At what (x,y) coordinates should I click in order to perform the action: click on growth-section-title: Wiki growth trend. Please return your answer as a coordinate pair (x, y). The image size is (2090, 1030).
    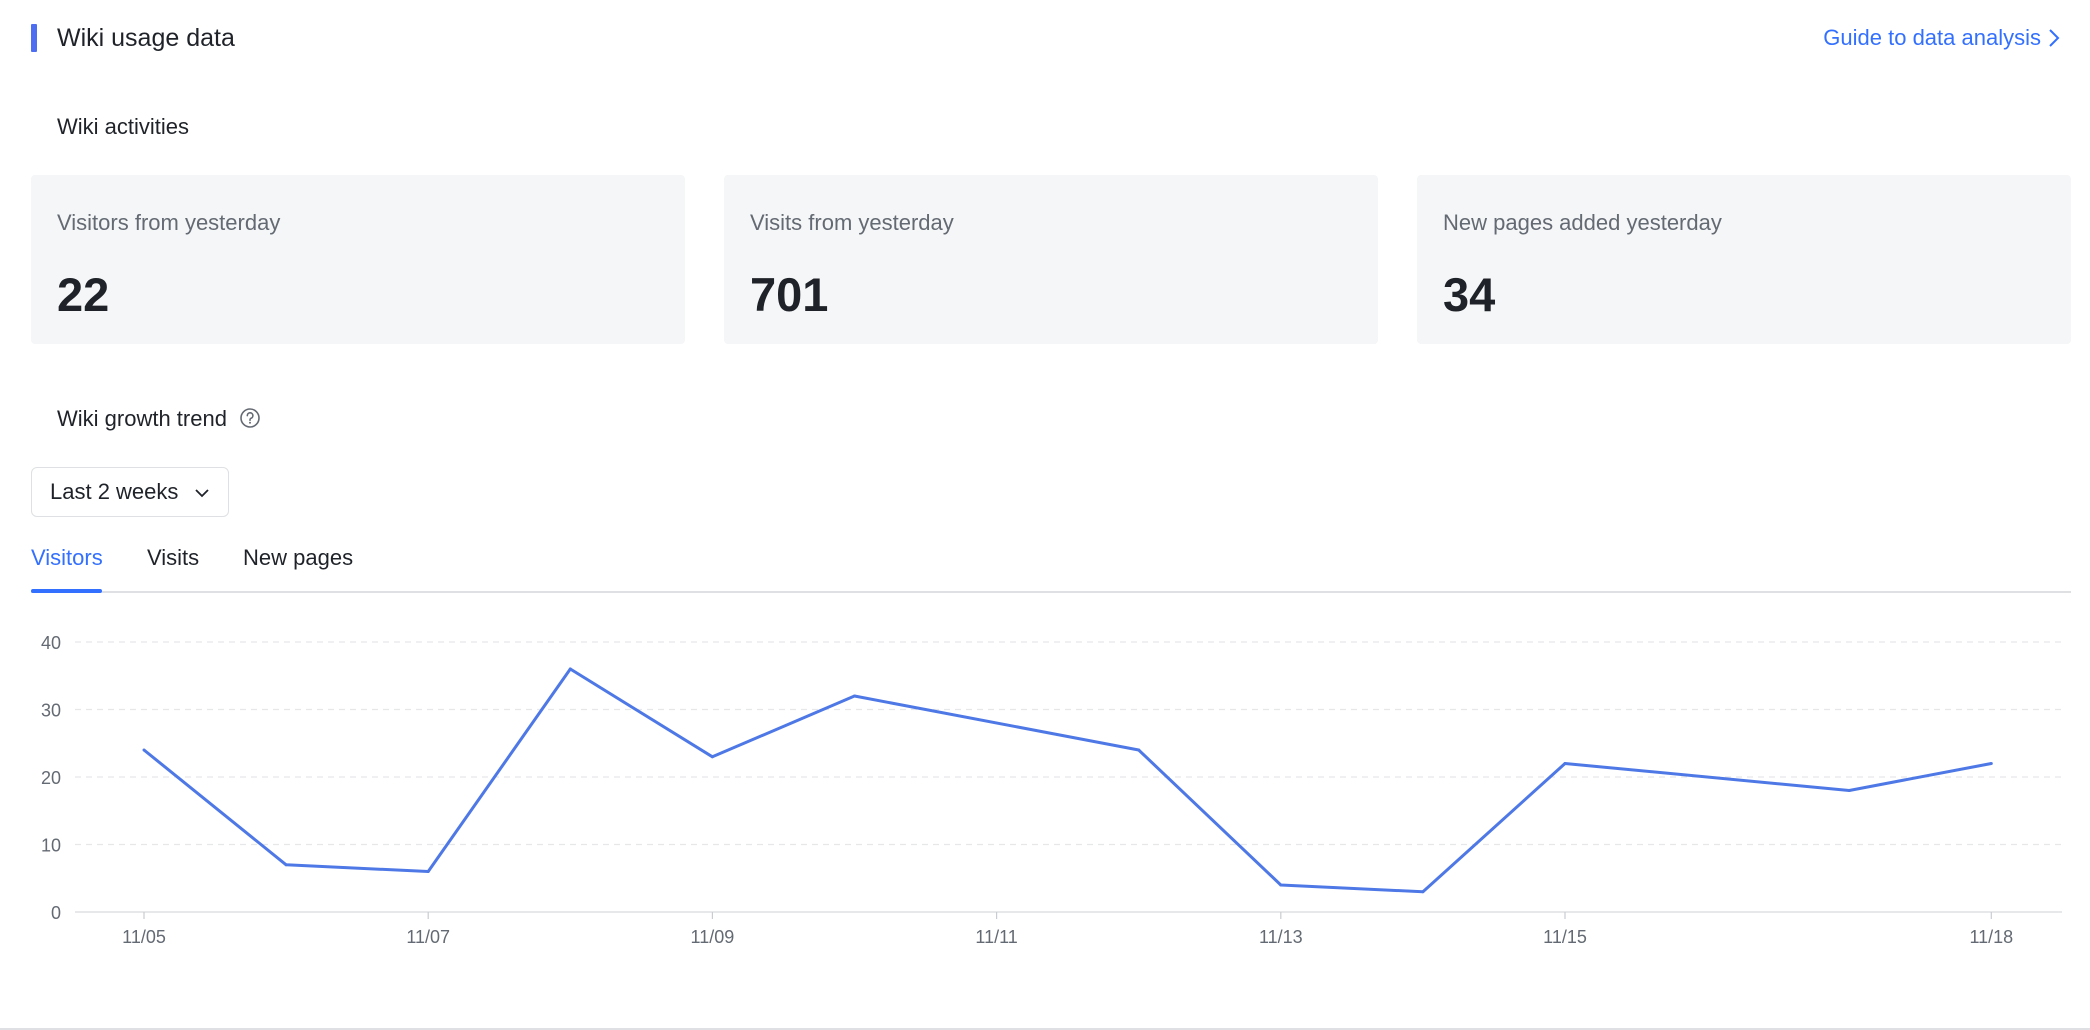
    Looking at the image, I should click on (159, 419).